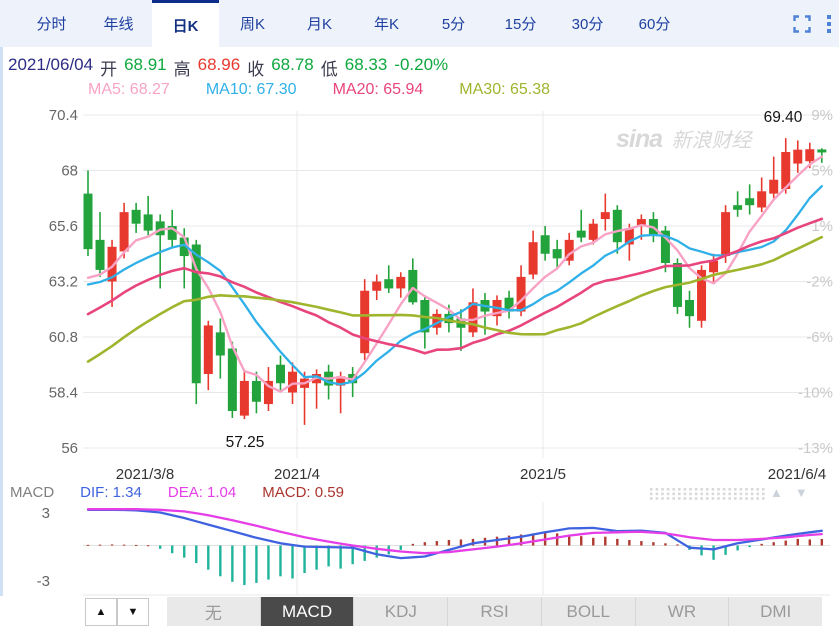  I want to click on indicator-tabs: 无 MACD KDJ RSI BOLL WR DMI, so click(494, 611).